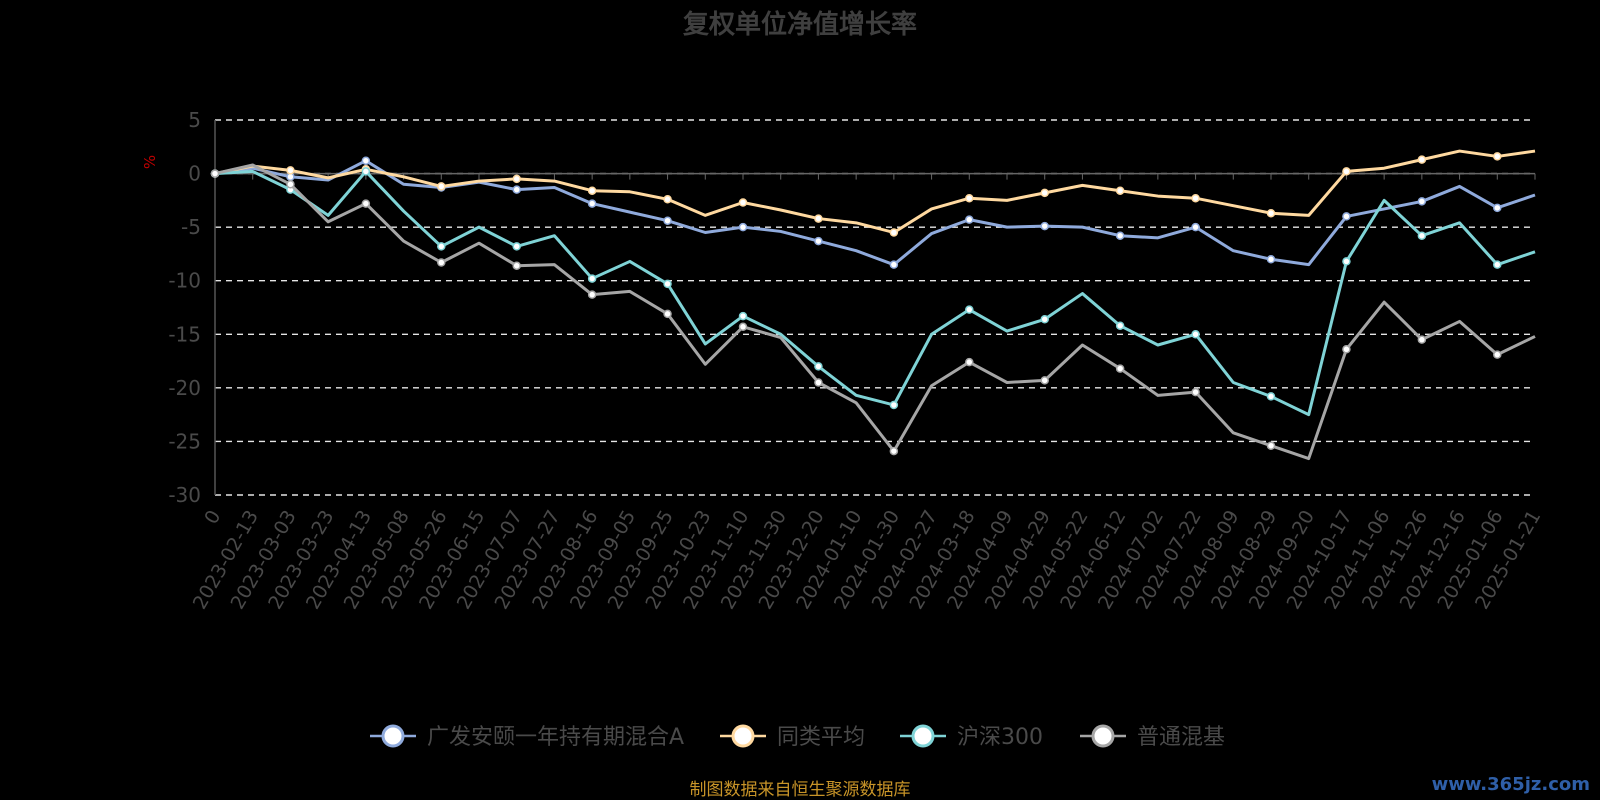 This screenshot has height=800, width=1600. What do you see at coordinates (212, 517) in the screenshot?
I see `x-tick-label: 0` at bounding box center [212, 517].